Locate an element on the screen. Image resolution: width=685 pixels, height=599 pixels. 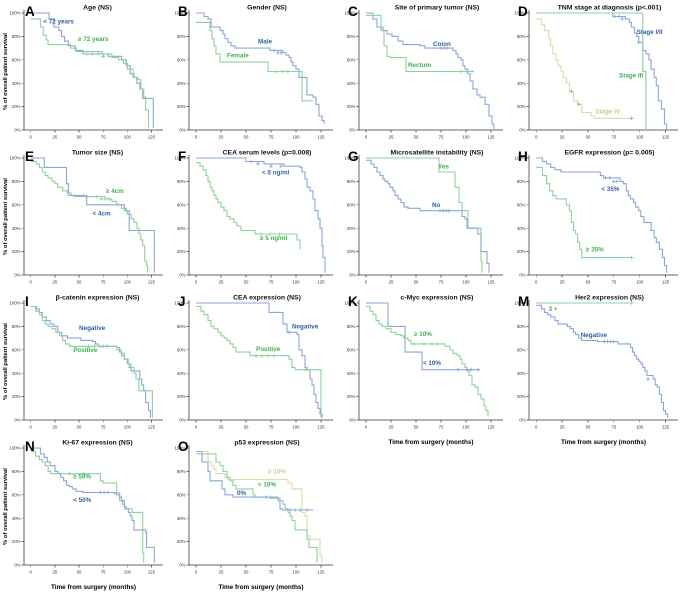
panel-title: Age (NS) is located at coordinates (97, 8).